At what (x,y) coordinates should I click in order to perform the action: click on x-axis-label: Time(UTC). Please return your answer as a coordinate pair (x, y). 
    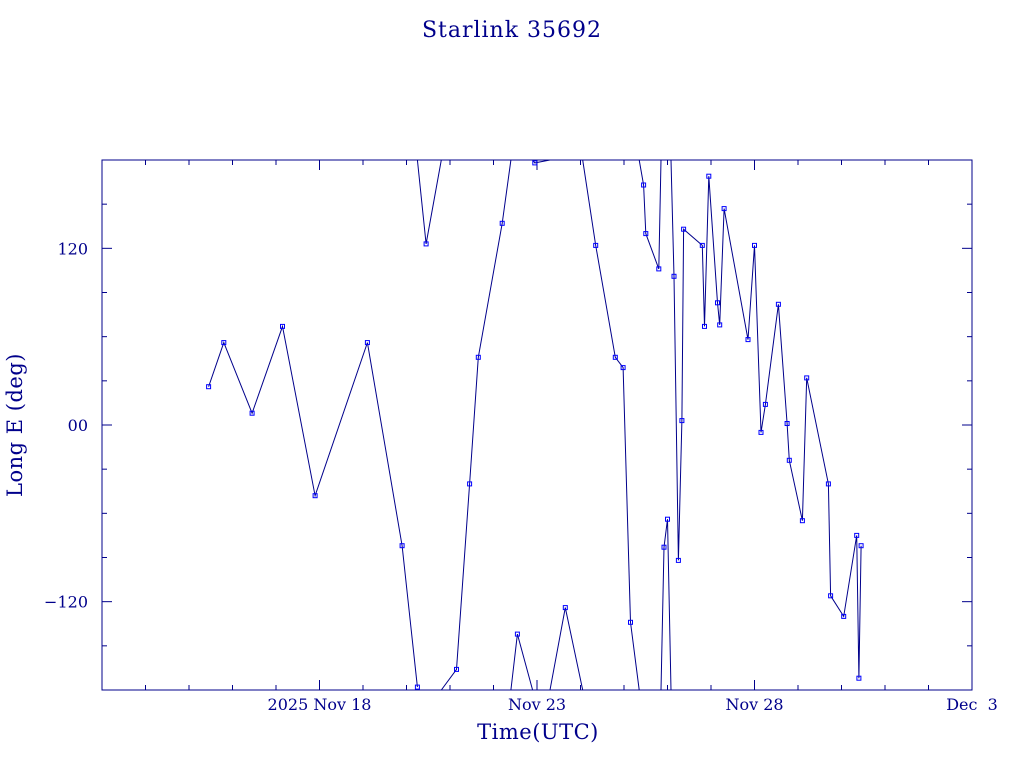
    Looking at the image, I should click on (538, 732).